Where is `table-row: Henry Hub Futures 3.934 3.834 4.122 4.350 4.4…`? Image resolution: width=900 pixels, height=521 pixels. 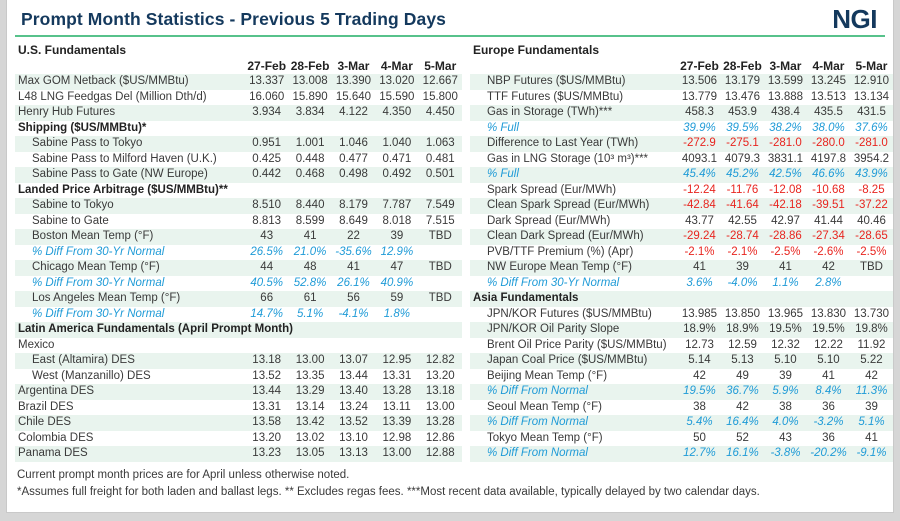
table-row: Henry Hub Futures 3.934 3.834 4.122 4.350 4.4… is located at coordinates (238, 113).